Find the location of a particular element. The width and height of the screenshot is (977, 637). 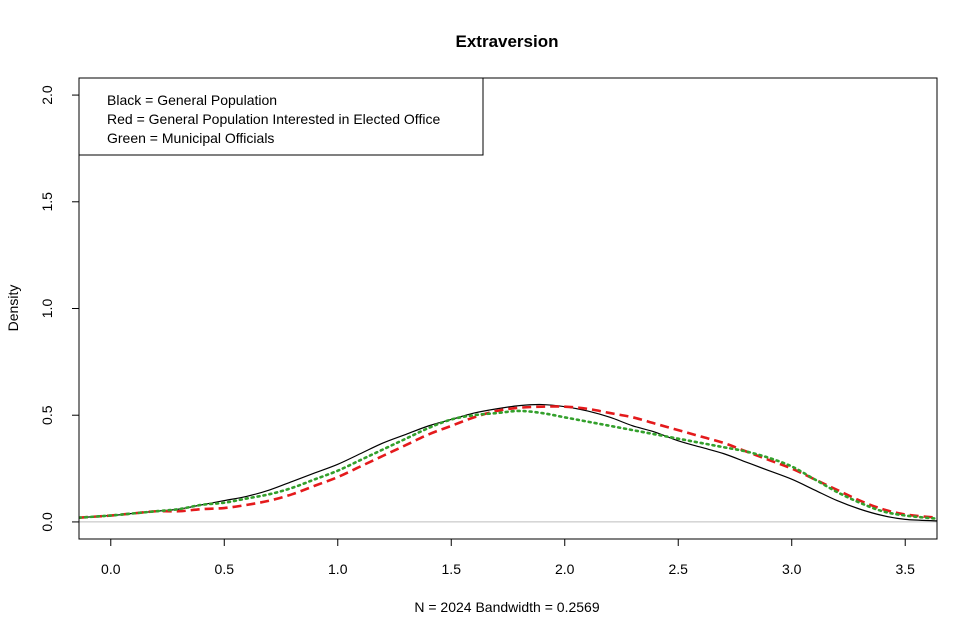

x-axis: 0.0 0.5 1.0 1.5 2.0 2.5 3.0 3.5 is located at coordinates (508, 558).